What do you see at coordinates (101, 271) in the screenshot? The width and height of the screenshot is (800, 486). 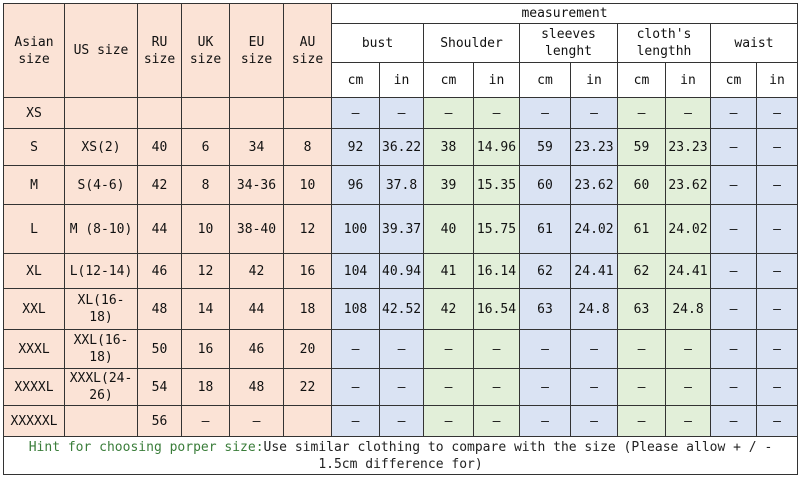 I see `us-size-cell: L(12-14)` at bounding box center [101, 271].